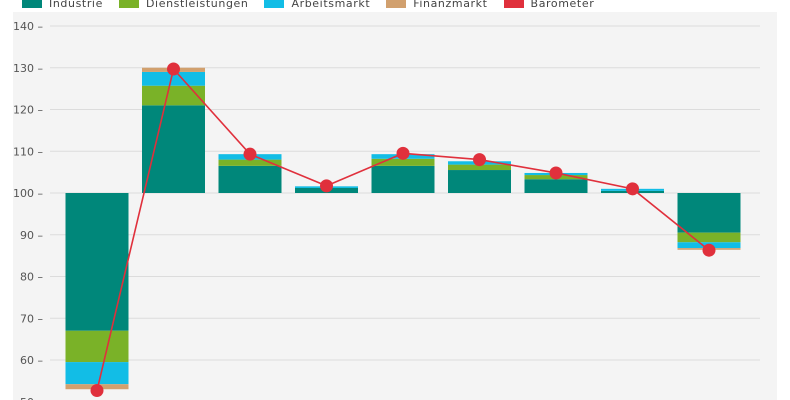 This screenshot has width=790, height=400. What do you see at coordinates (28, 151) in the screenshot?
I see `y-tick-label: 110 –` at bounding box center [28, 151].